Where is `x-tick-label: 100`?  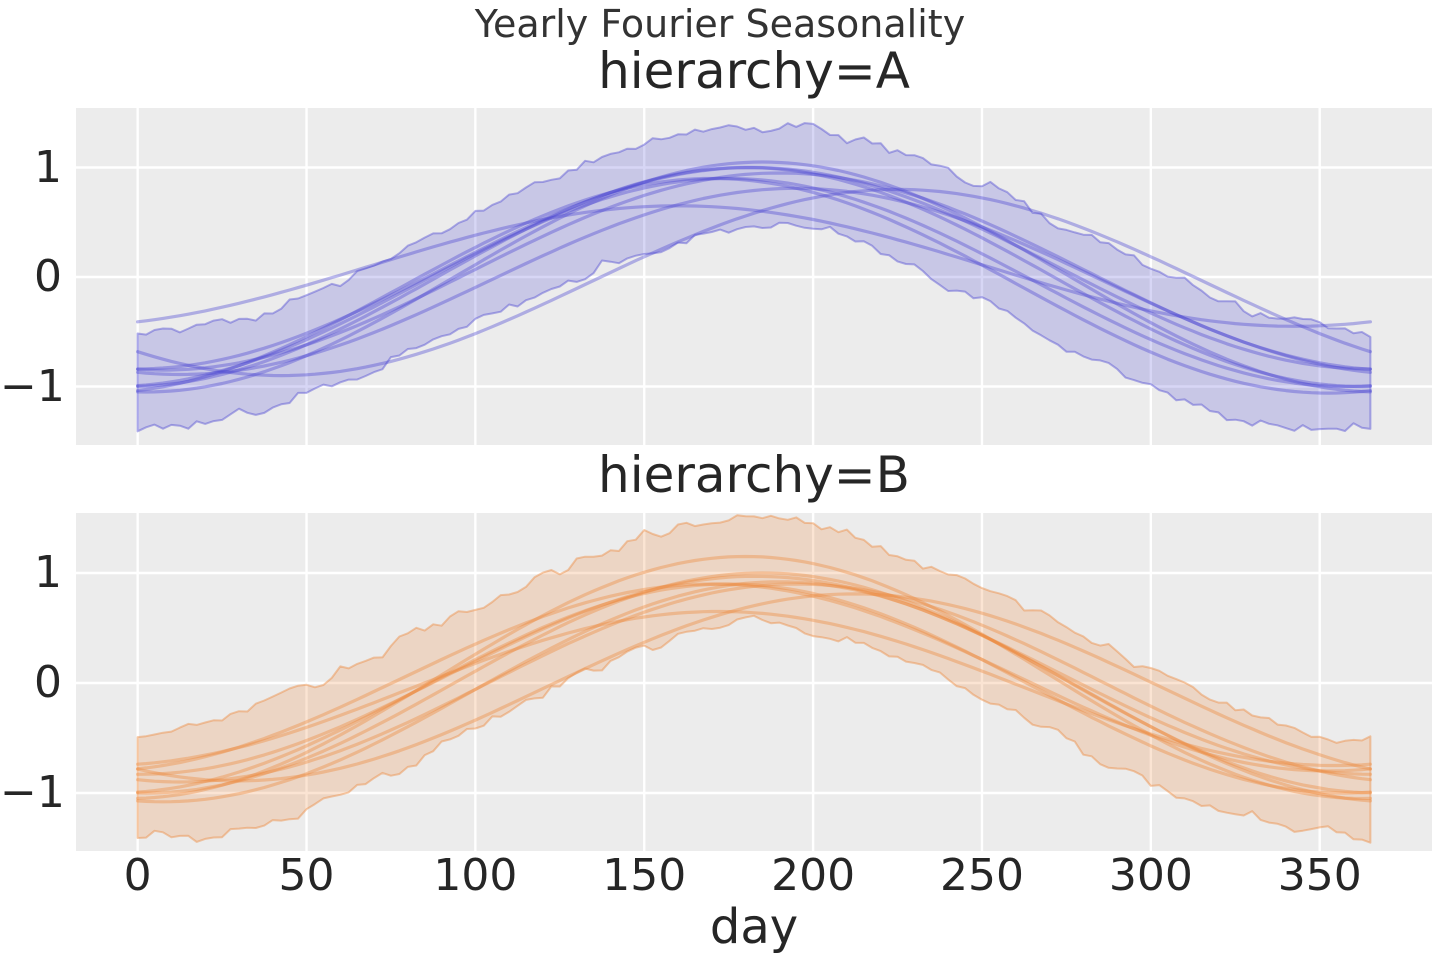
x-tick-label: 100 is located at coordinates (475, 875).